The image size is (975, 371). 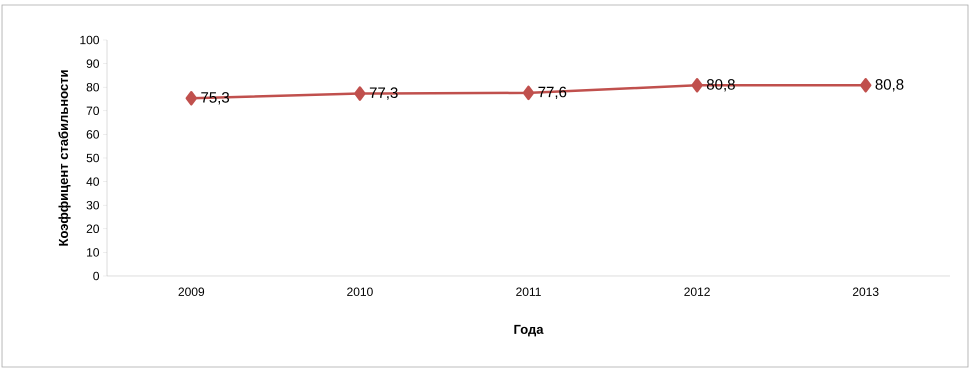 I want to click on x-axis-title: Года, so click(x=529, y=330).